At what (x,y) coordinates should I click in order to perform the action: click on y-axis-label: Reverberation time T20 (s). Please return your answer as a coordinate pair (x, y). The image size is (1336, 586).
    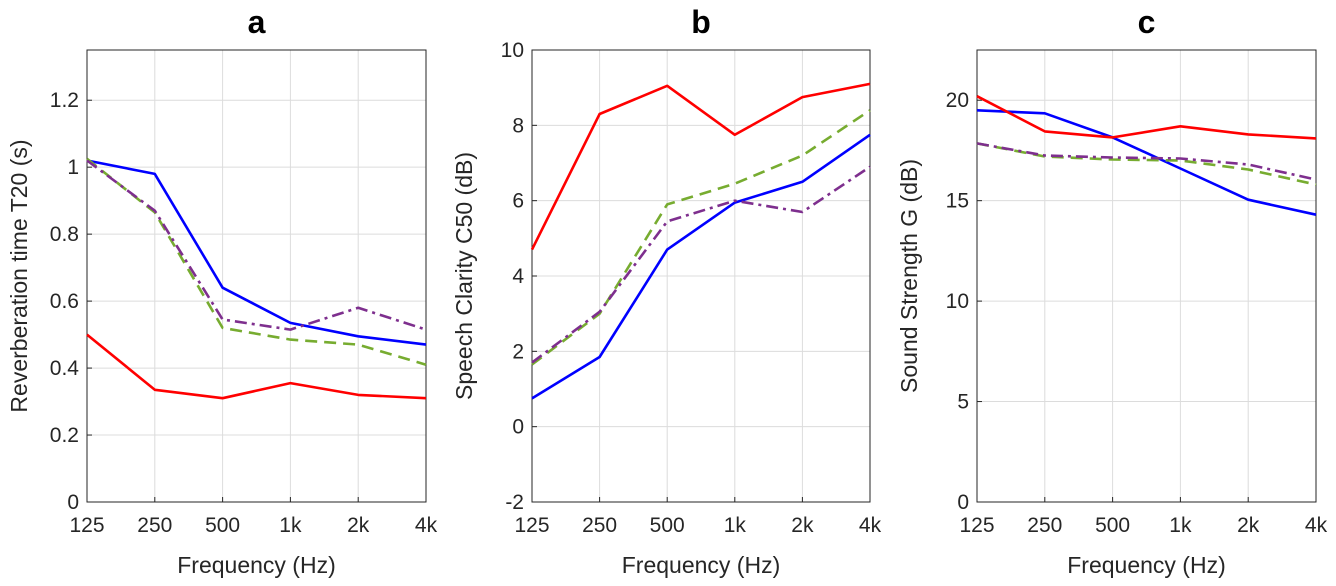
    Looking at the image, I should click on (19, 275).